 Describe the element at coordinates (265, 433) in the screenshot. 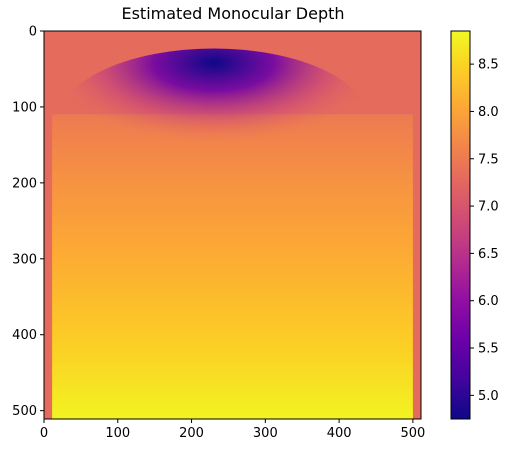

I see `x-tick-label: 300` at that location.